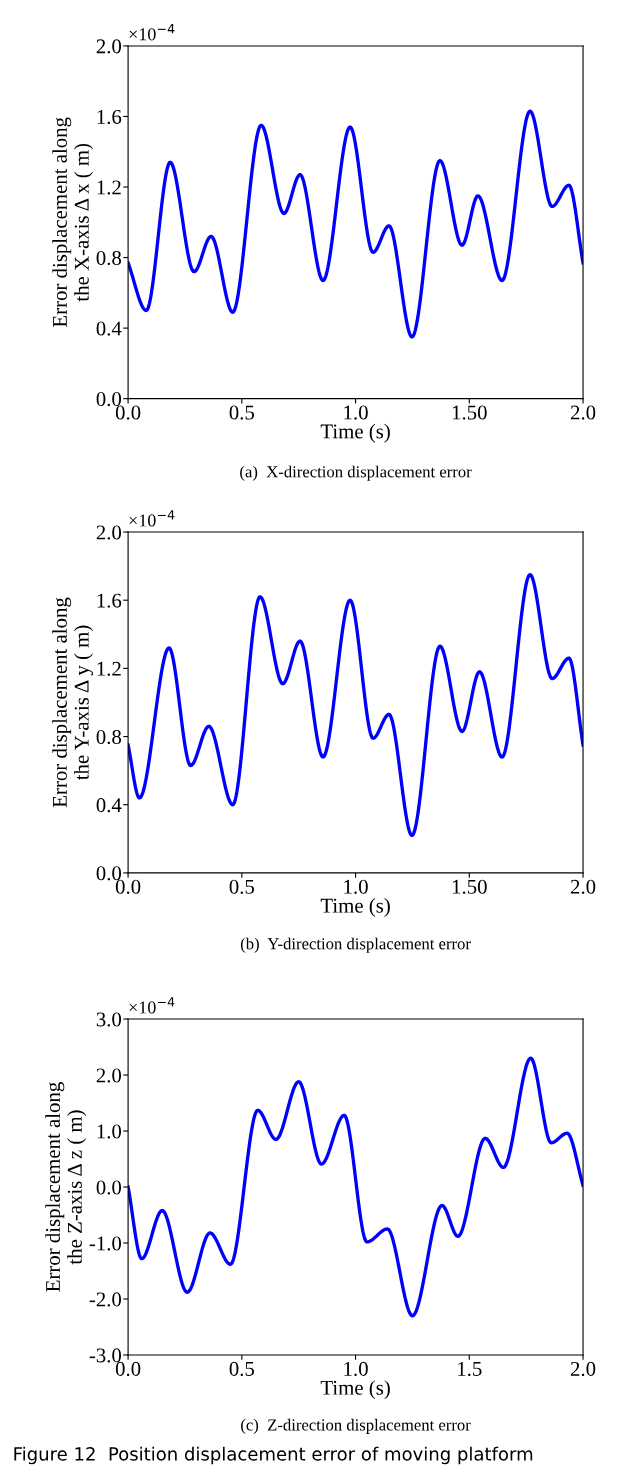 The image size is (631, 1482). What do you see at coordinates (355, 945) in the screenshot?
I see `text: (b) Y-direction displacement error` at bounding box center [355, 945].